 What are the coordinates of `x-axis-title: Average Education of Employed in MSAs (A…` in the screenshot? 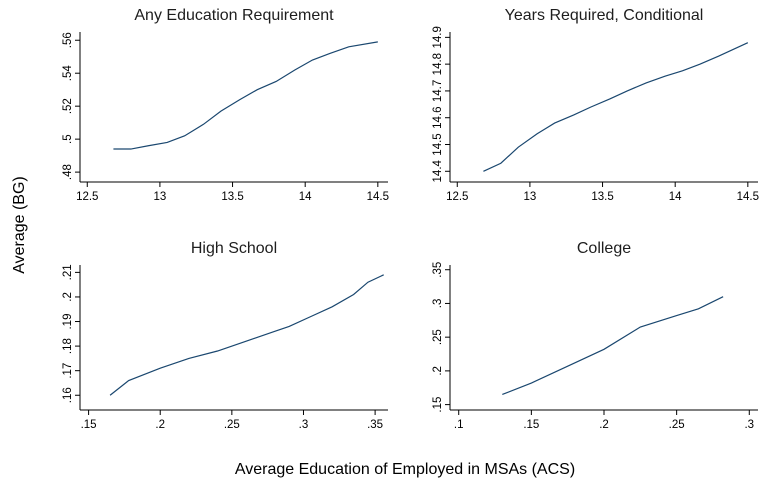 It's located at (405, 469).